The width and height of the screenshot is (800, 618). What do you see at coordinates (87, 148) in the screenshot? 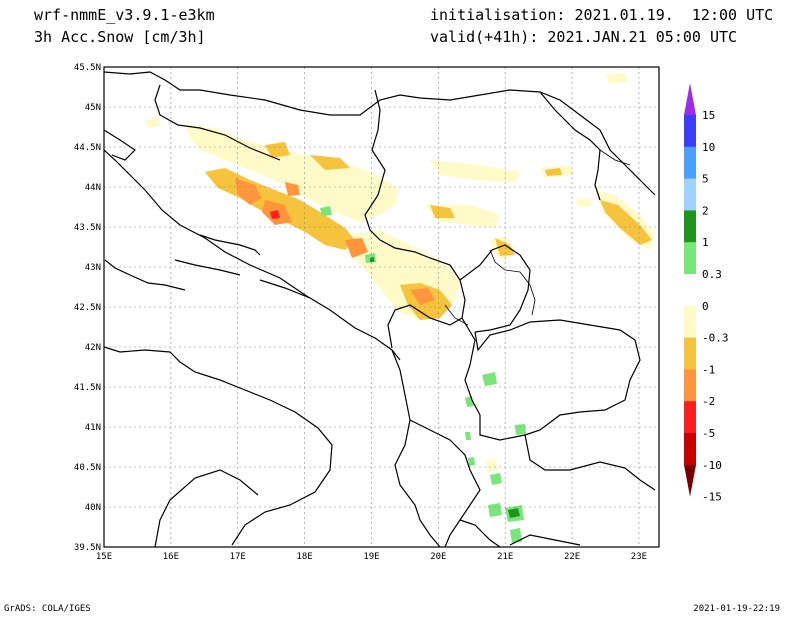
I see `lat-label: 44.5N` at bounding box center [87, 148].